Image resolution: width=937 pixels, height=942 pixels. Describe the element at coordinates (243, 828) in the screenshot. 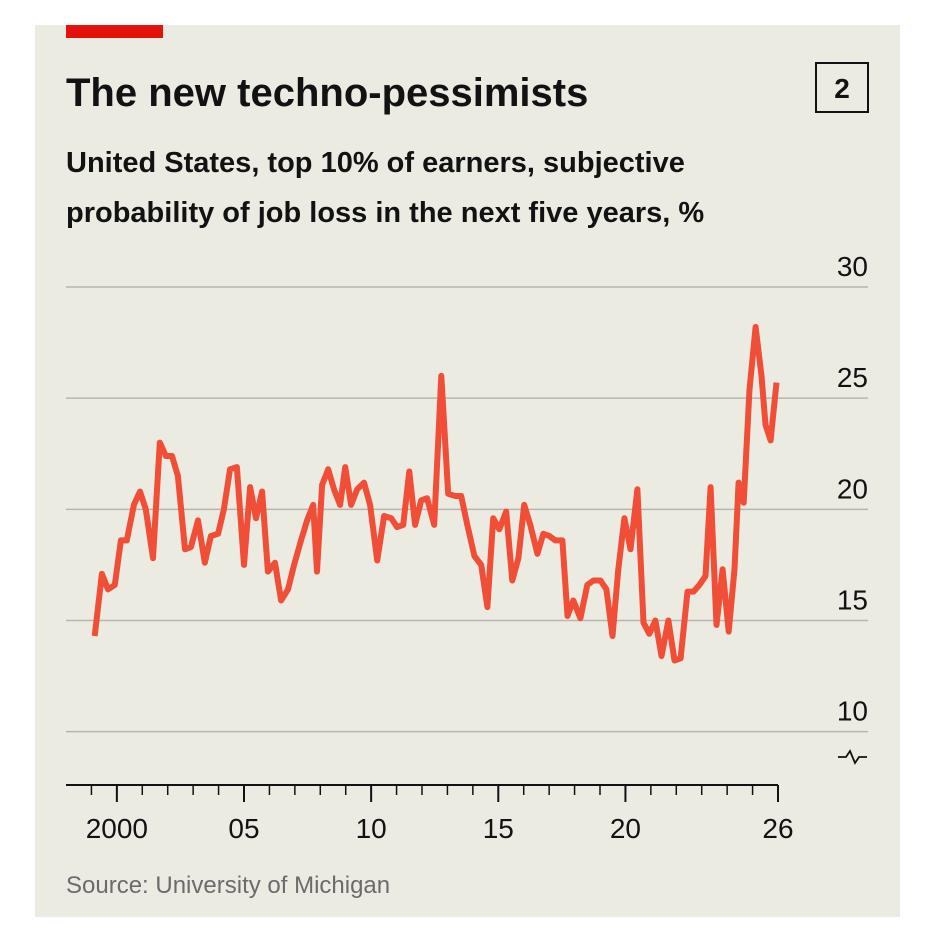

I see `x-tick-label: 05` at that location.